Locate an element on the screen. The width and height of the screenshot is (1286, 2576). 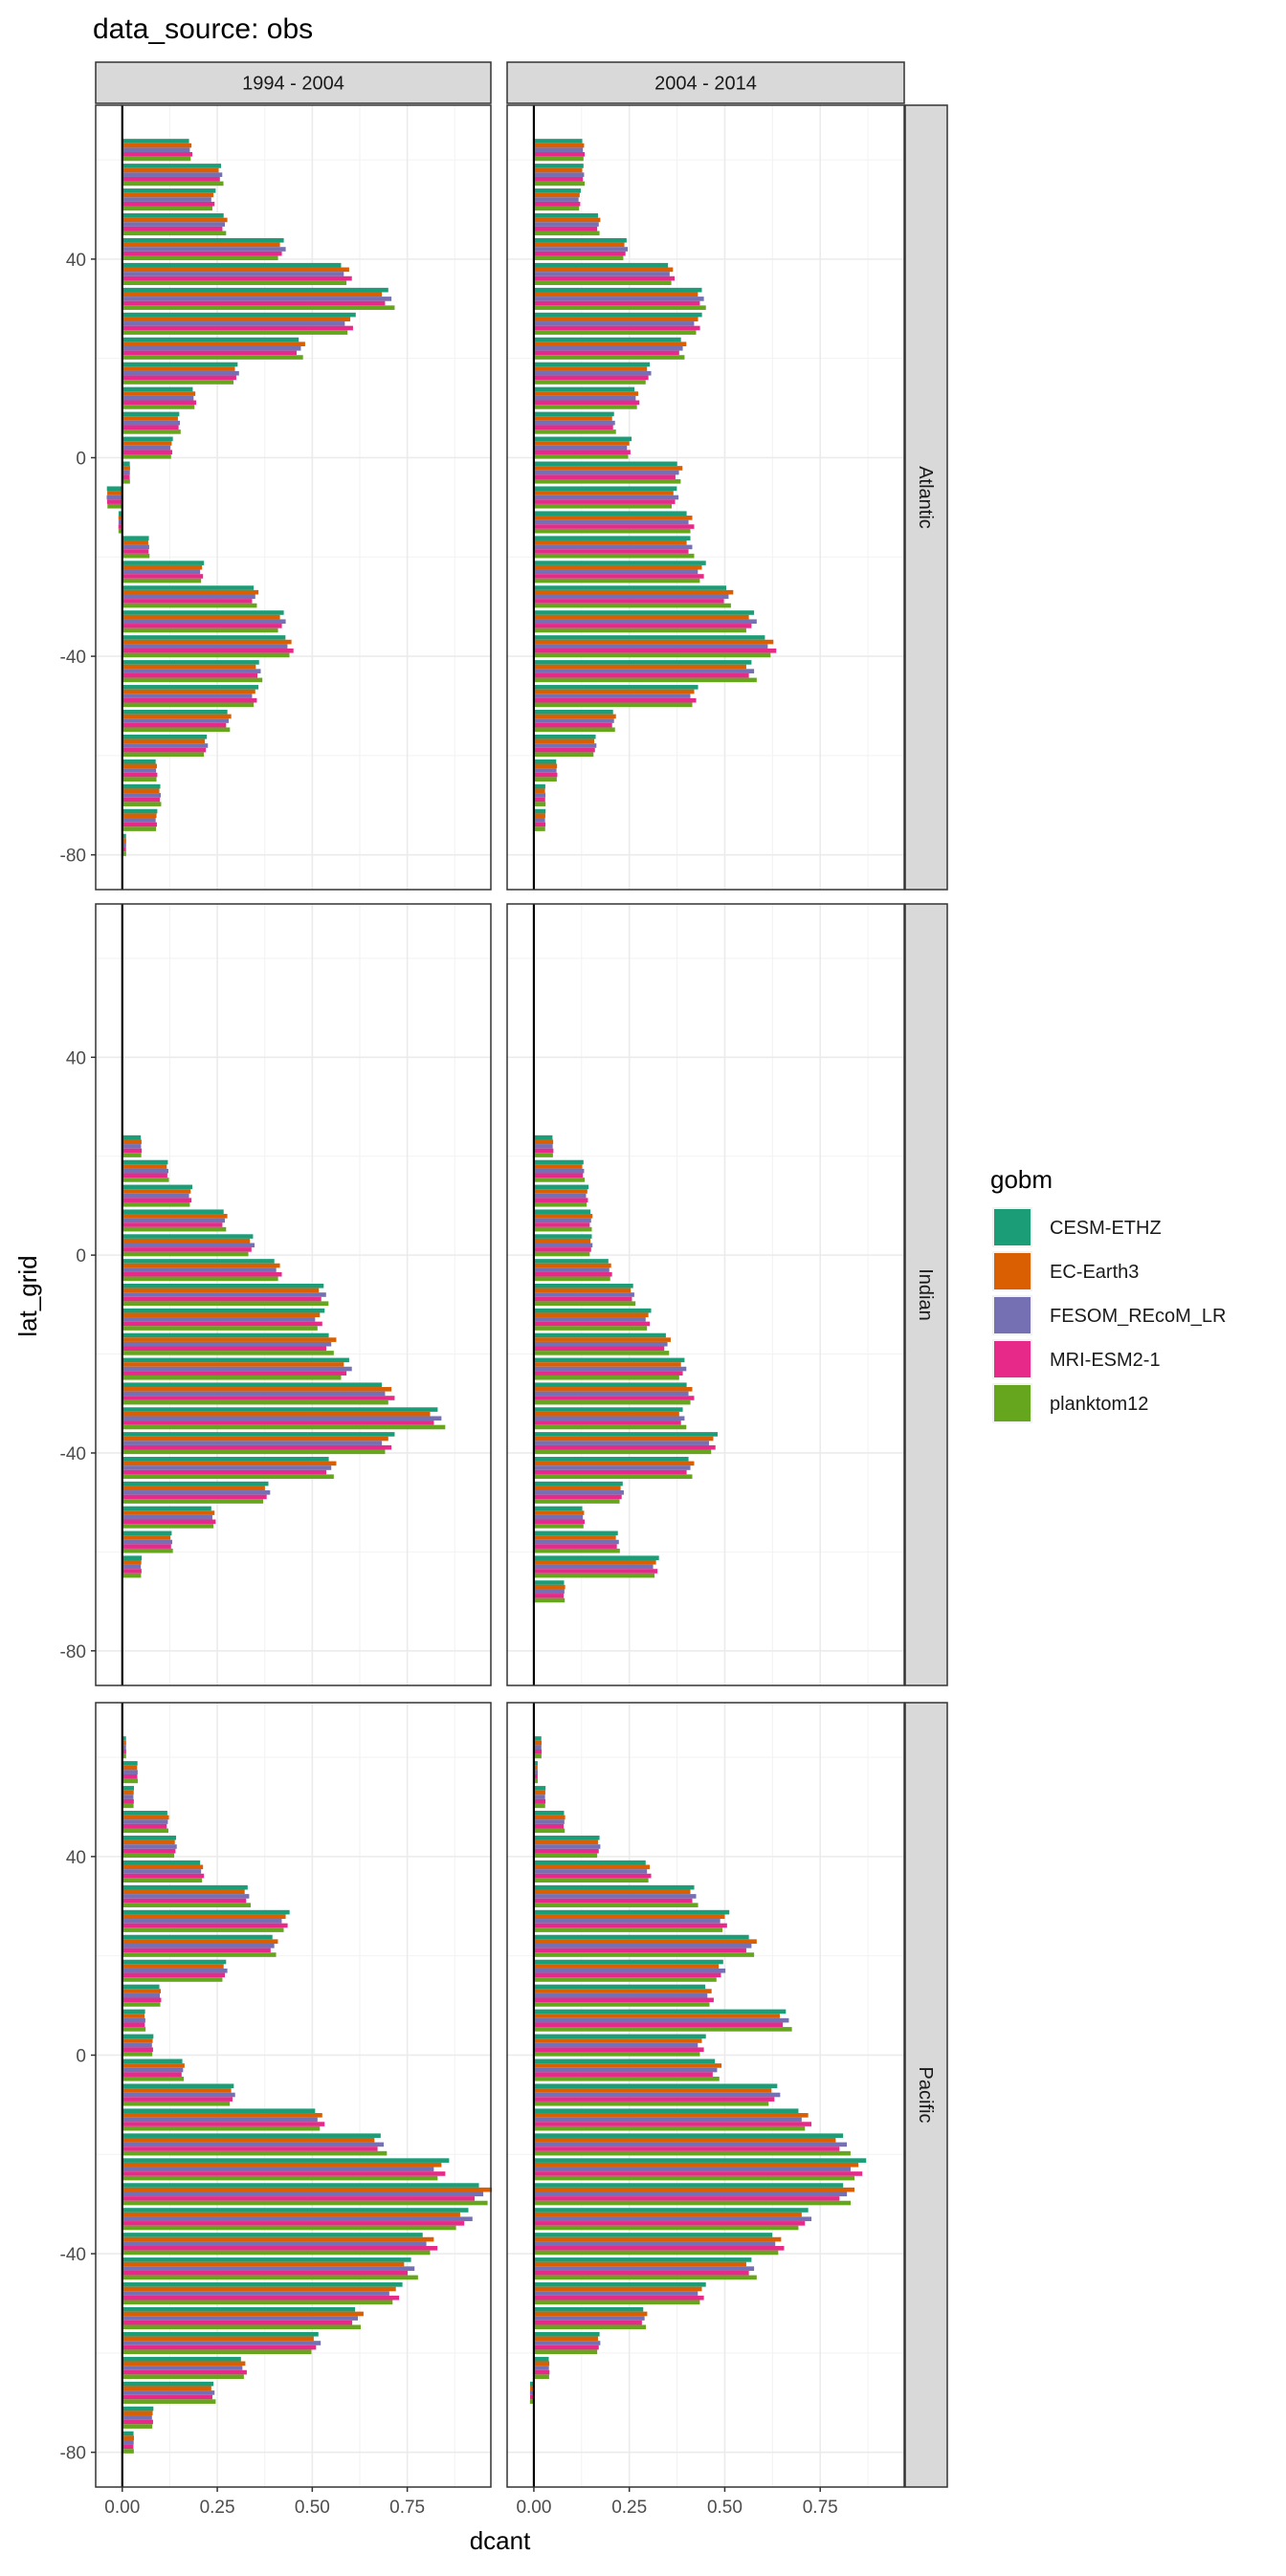
y-tick-label: -80 is located at coordinates (73, 1652).